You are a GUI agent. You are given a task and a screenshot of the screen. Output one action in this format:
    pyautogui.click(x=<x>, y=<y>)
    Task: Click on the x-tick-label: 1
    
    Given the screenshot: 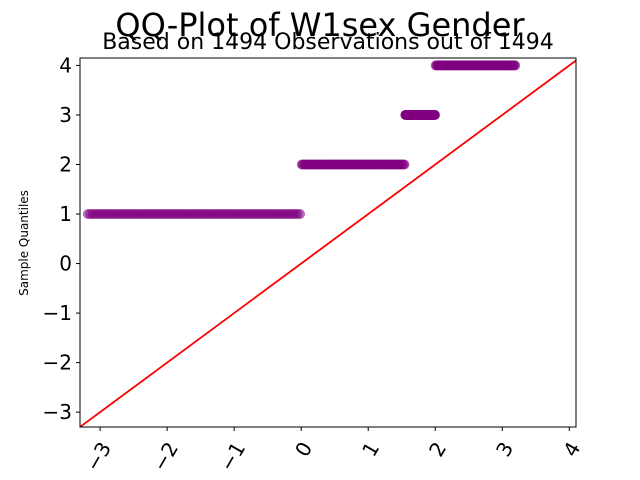 What is the action you would take?
    pyautogui.click(x=370, y=449)
    